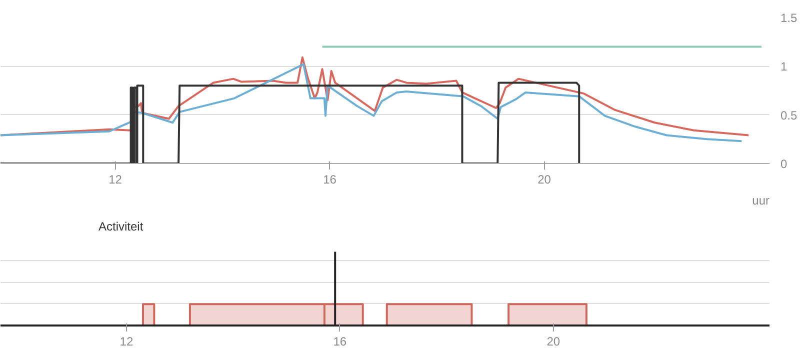 The height and width of the screenshot is (351, 800). Describe the element at coordinates (121, 227) in the screenshot. I see `chart-title: Activiteit` at that location.